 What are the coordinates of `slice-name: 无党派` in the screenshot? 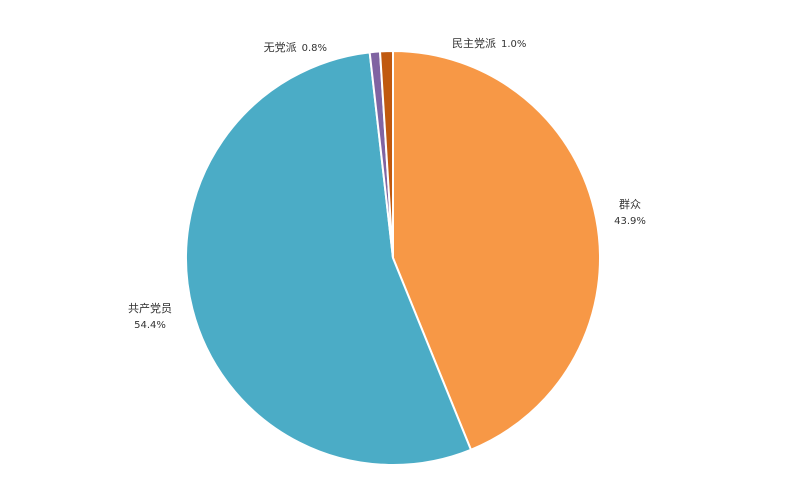 It's located at (280, 47).